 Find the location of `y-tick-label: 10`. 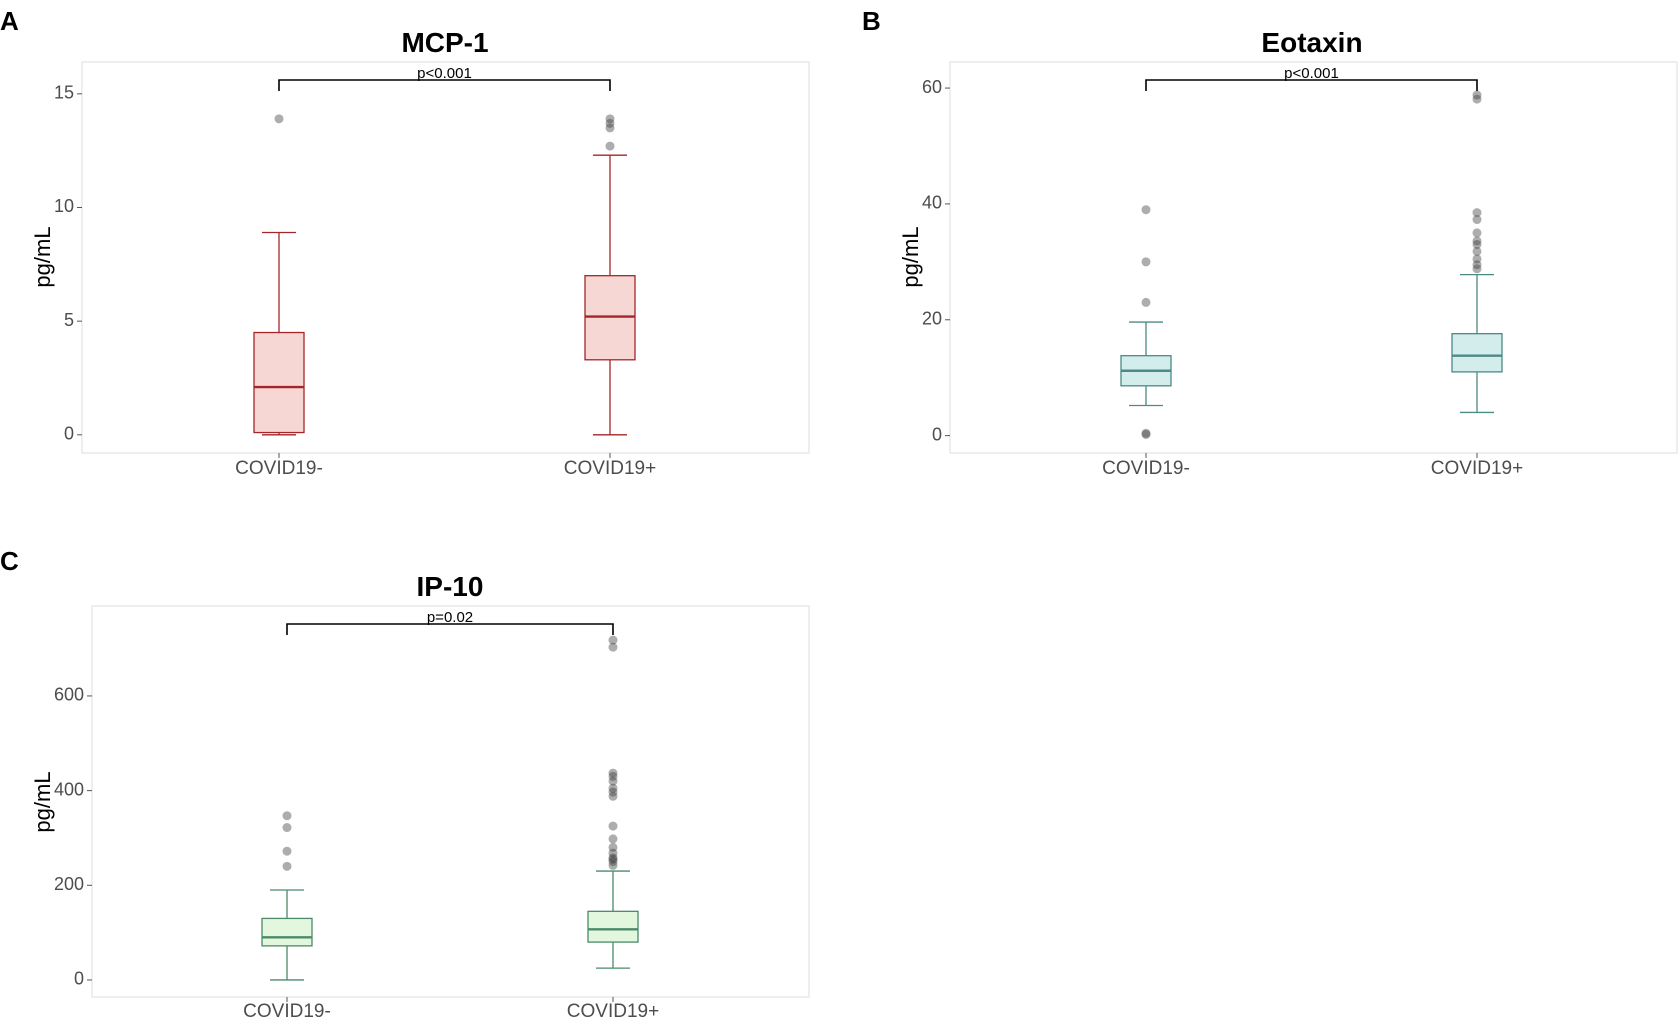

y-tick-label: 10 is located at coordinates (64, 206).